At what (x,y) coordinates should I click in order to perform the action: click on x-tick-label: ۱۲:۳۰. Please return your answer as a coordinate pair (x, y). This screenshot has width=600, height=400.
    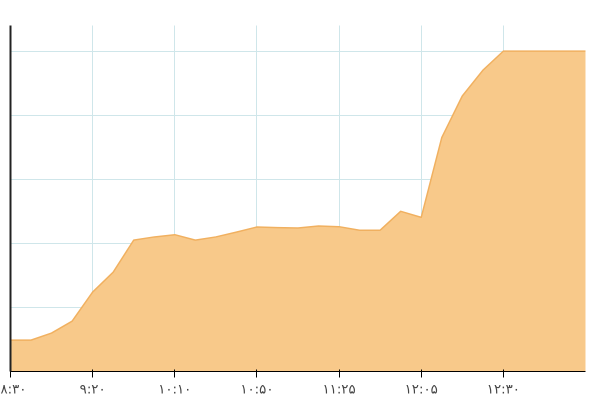
    Looking at the image, I should click on (503, 390).